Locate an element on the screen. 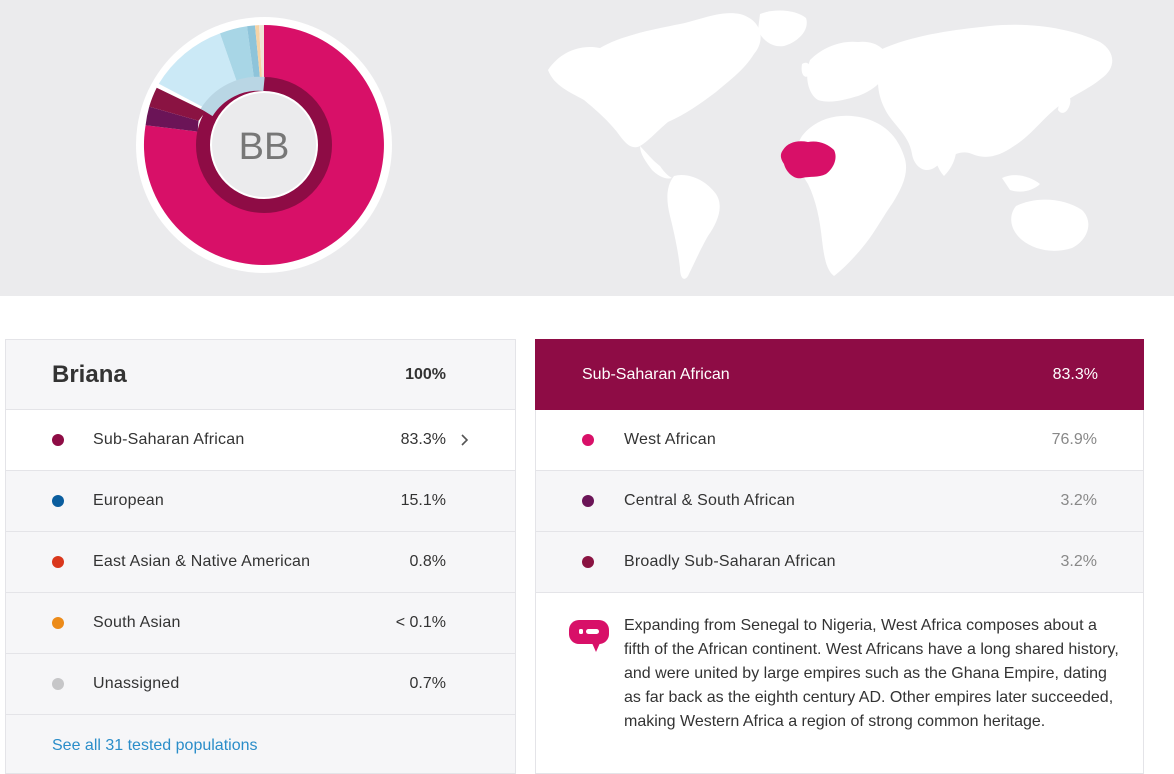  map-asia is located at coordinates (995, 97).